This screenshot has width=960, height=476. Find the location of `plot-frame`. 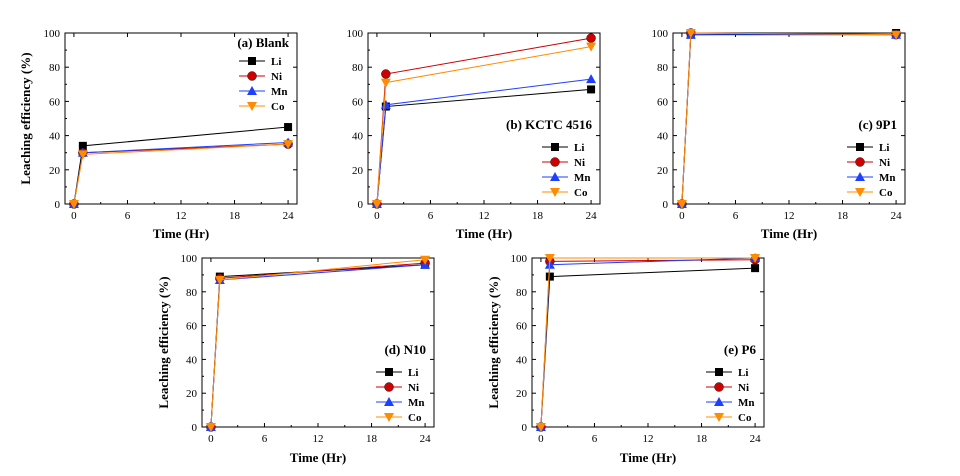

plot-frame is located at coordinates (181, 118).